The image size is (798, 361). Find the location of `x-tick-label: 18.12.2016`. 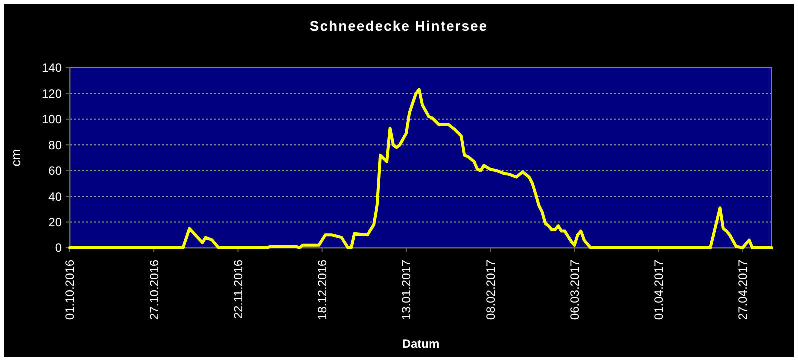

x-tick-label: 18.12.2016 is located at coordinates (323, 290).